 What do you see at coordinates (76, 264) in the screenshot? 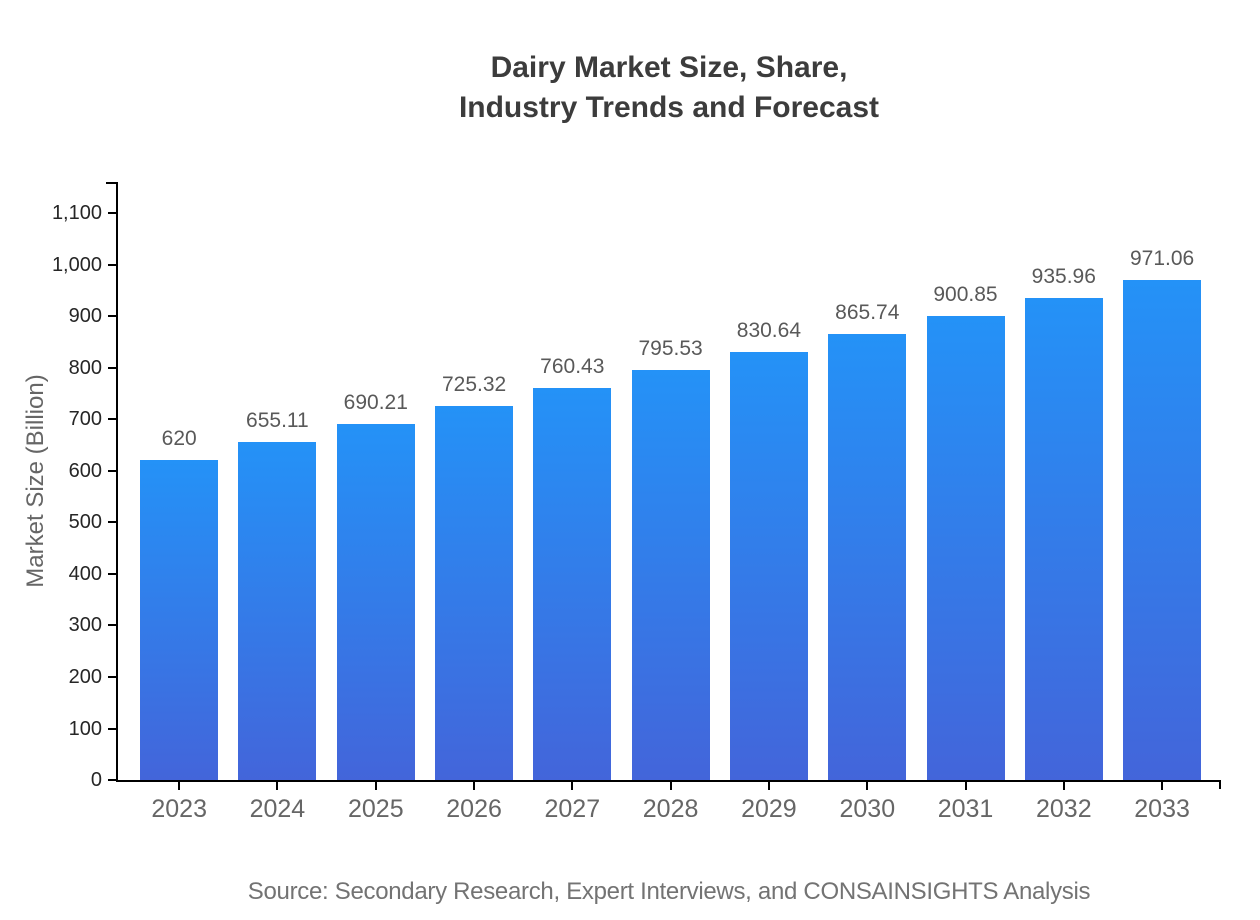
I see `y-axis-tick-label: 1,000` at bounding box center [76, 264].